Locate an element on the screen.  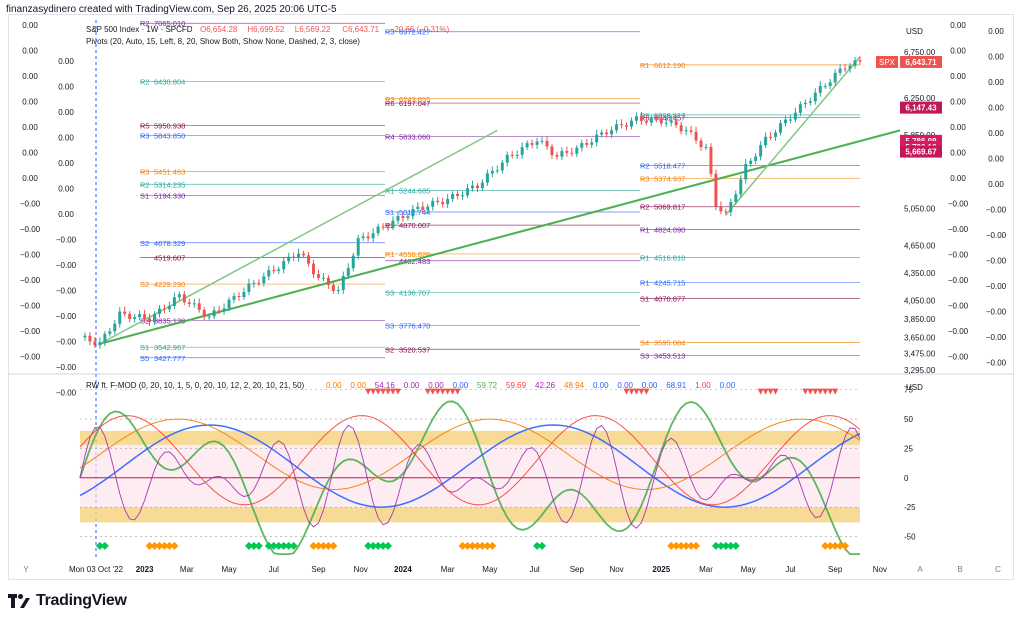
pivot-value: 5518.477 is located at coordinates (669, 165).